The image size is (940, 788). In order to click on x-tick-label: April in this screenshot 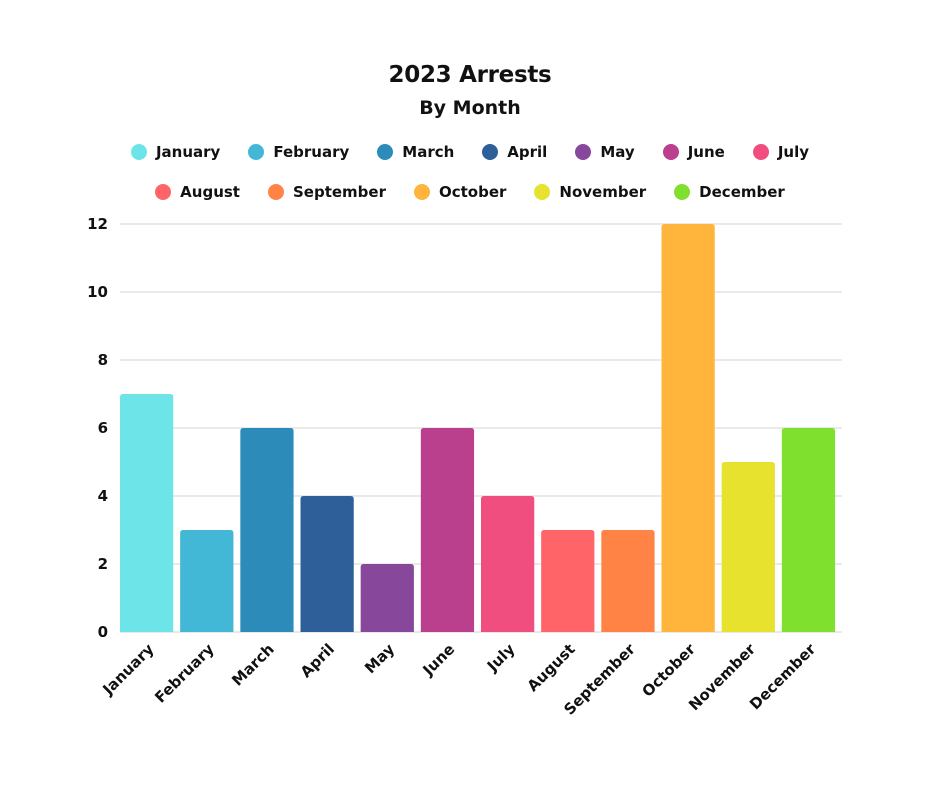, I will do `click(317, 660)`.